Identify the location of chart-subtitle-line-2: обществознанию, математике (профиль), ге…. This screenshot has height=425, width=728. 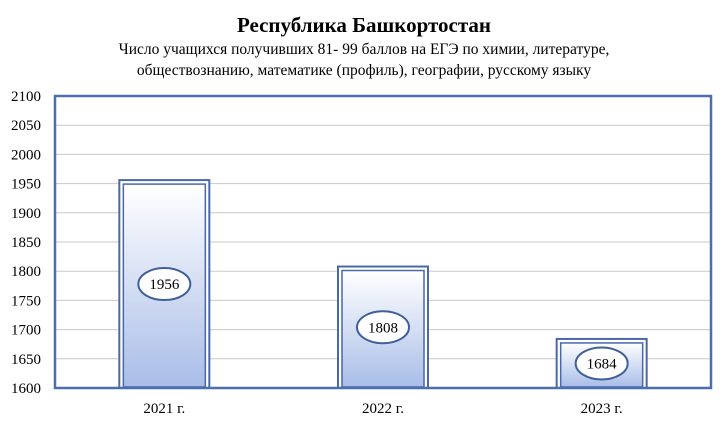
(364, 70).